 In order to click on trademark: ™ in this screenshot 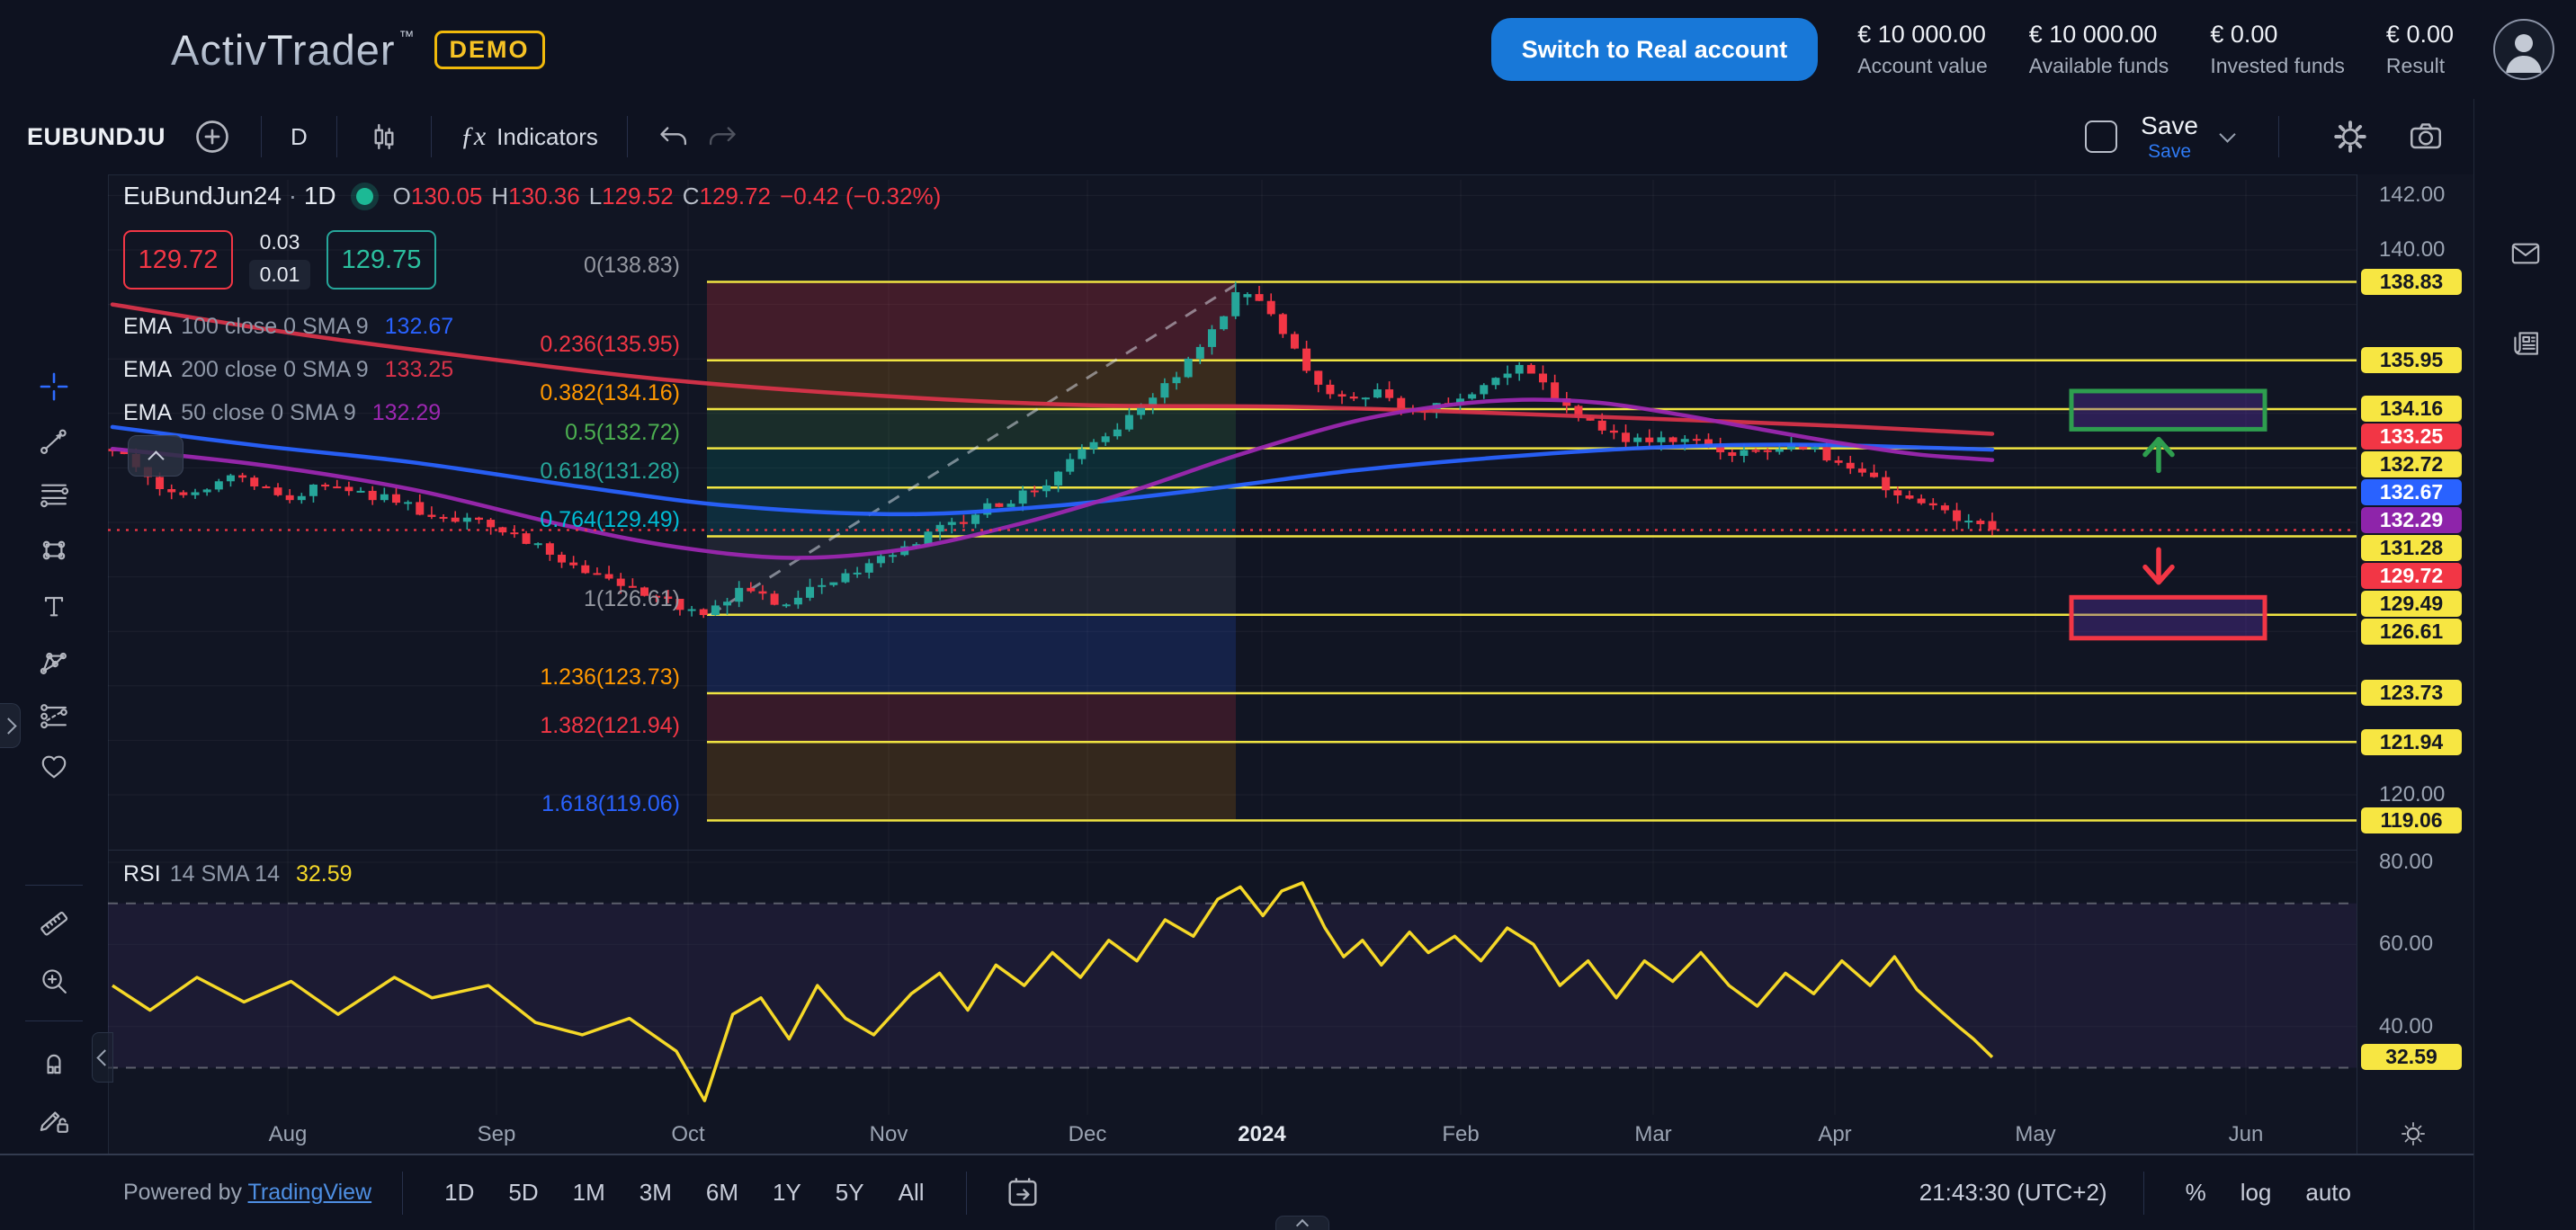, I will do `click(406, 37)`.